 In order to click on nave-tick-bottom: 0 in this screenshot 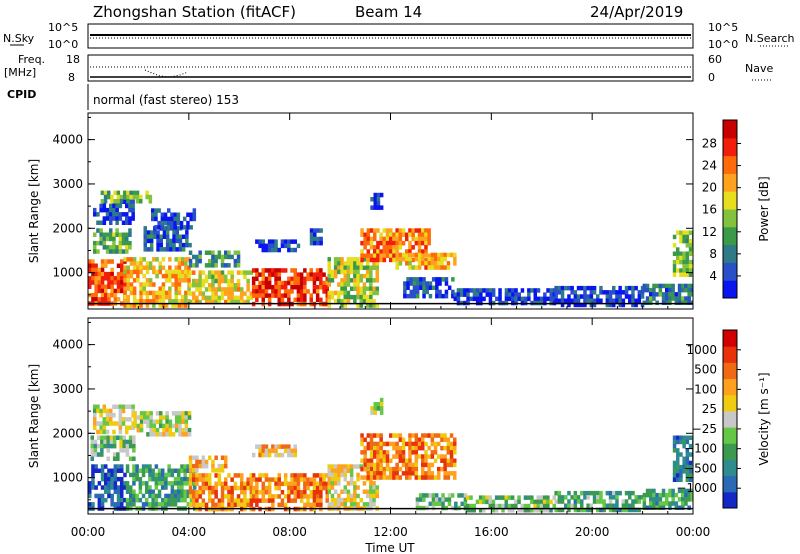, I will do `click(711, 77)`.